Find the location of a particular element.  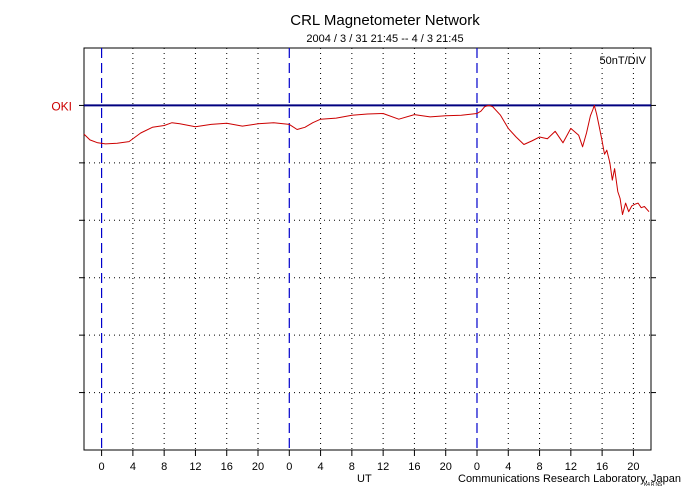

chart-title: CRL Magnetometer Network is located at coordinates (385, 20).